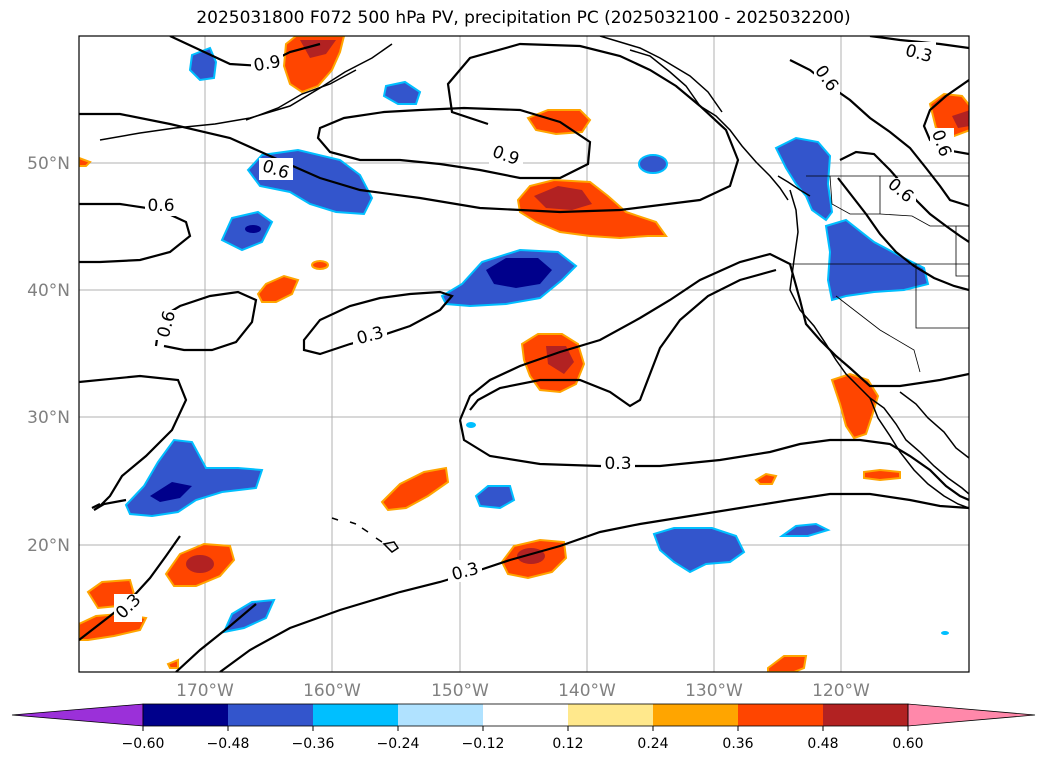  Describe the element at coordinates (652, 744) in the screenshot. I see `colorbar-label: 0.24` at that location.